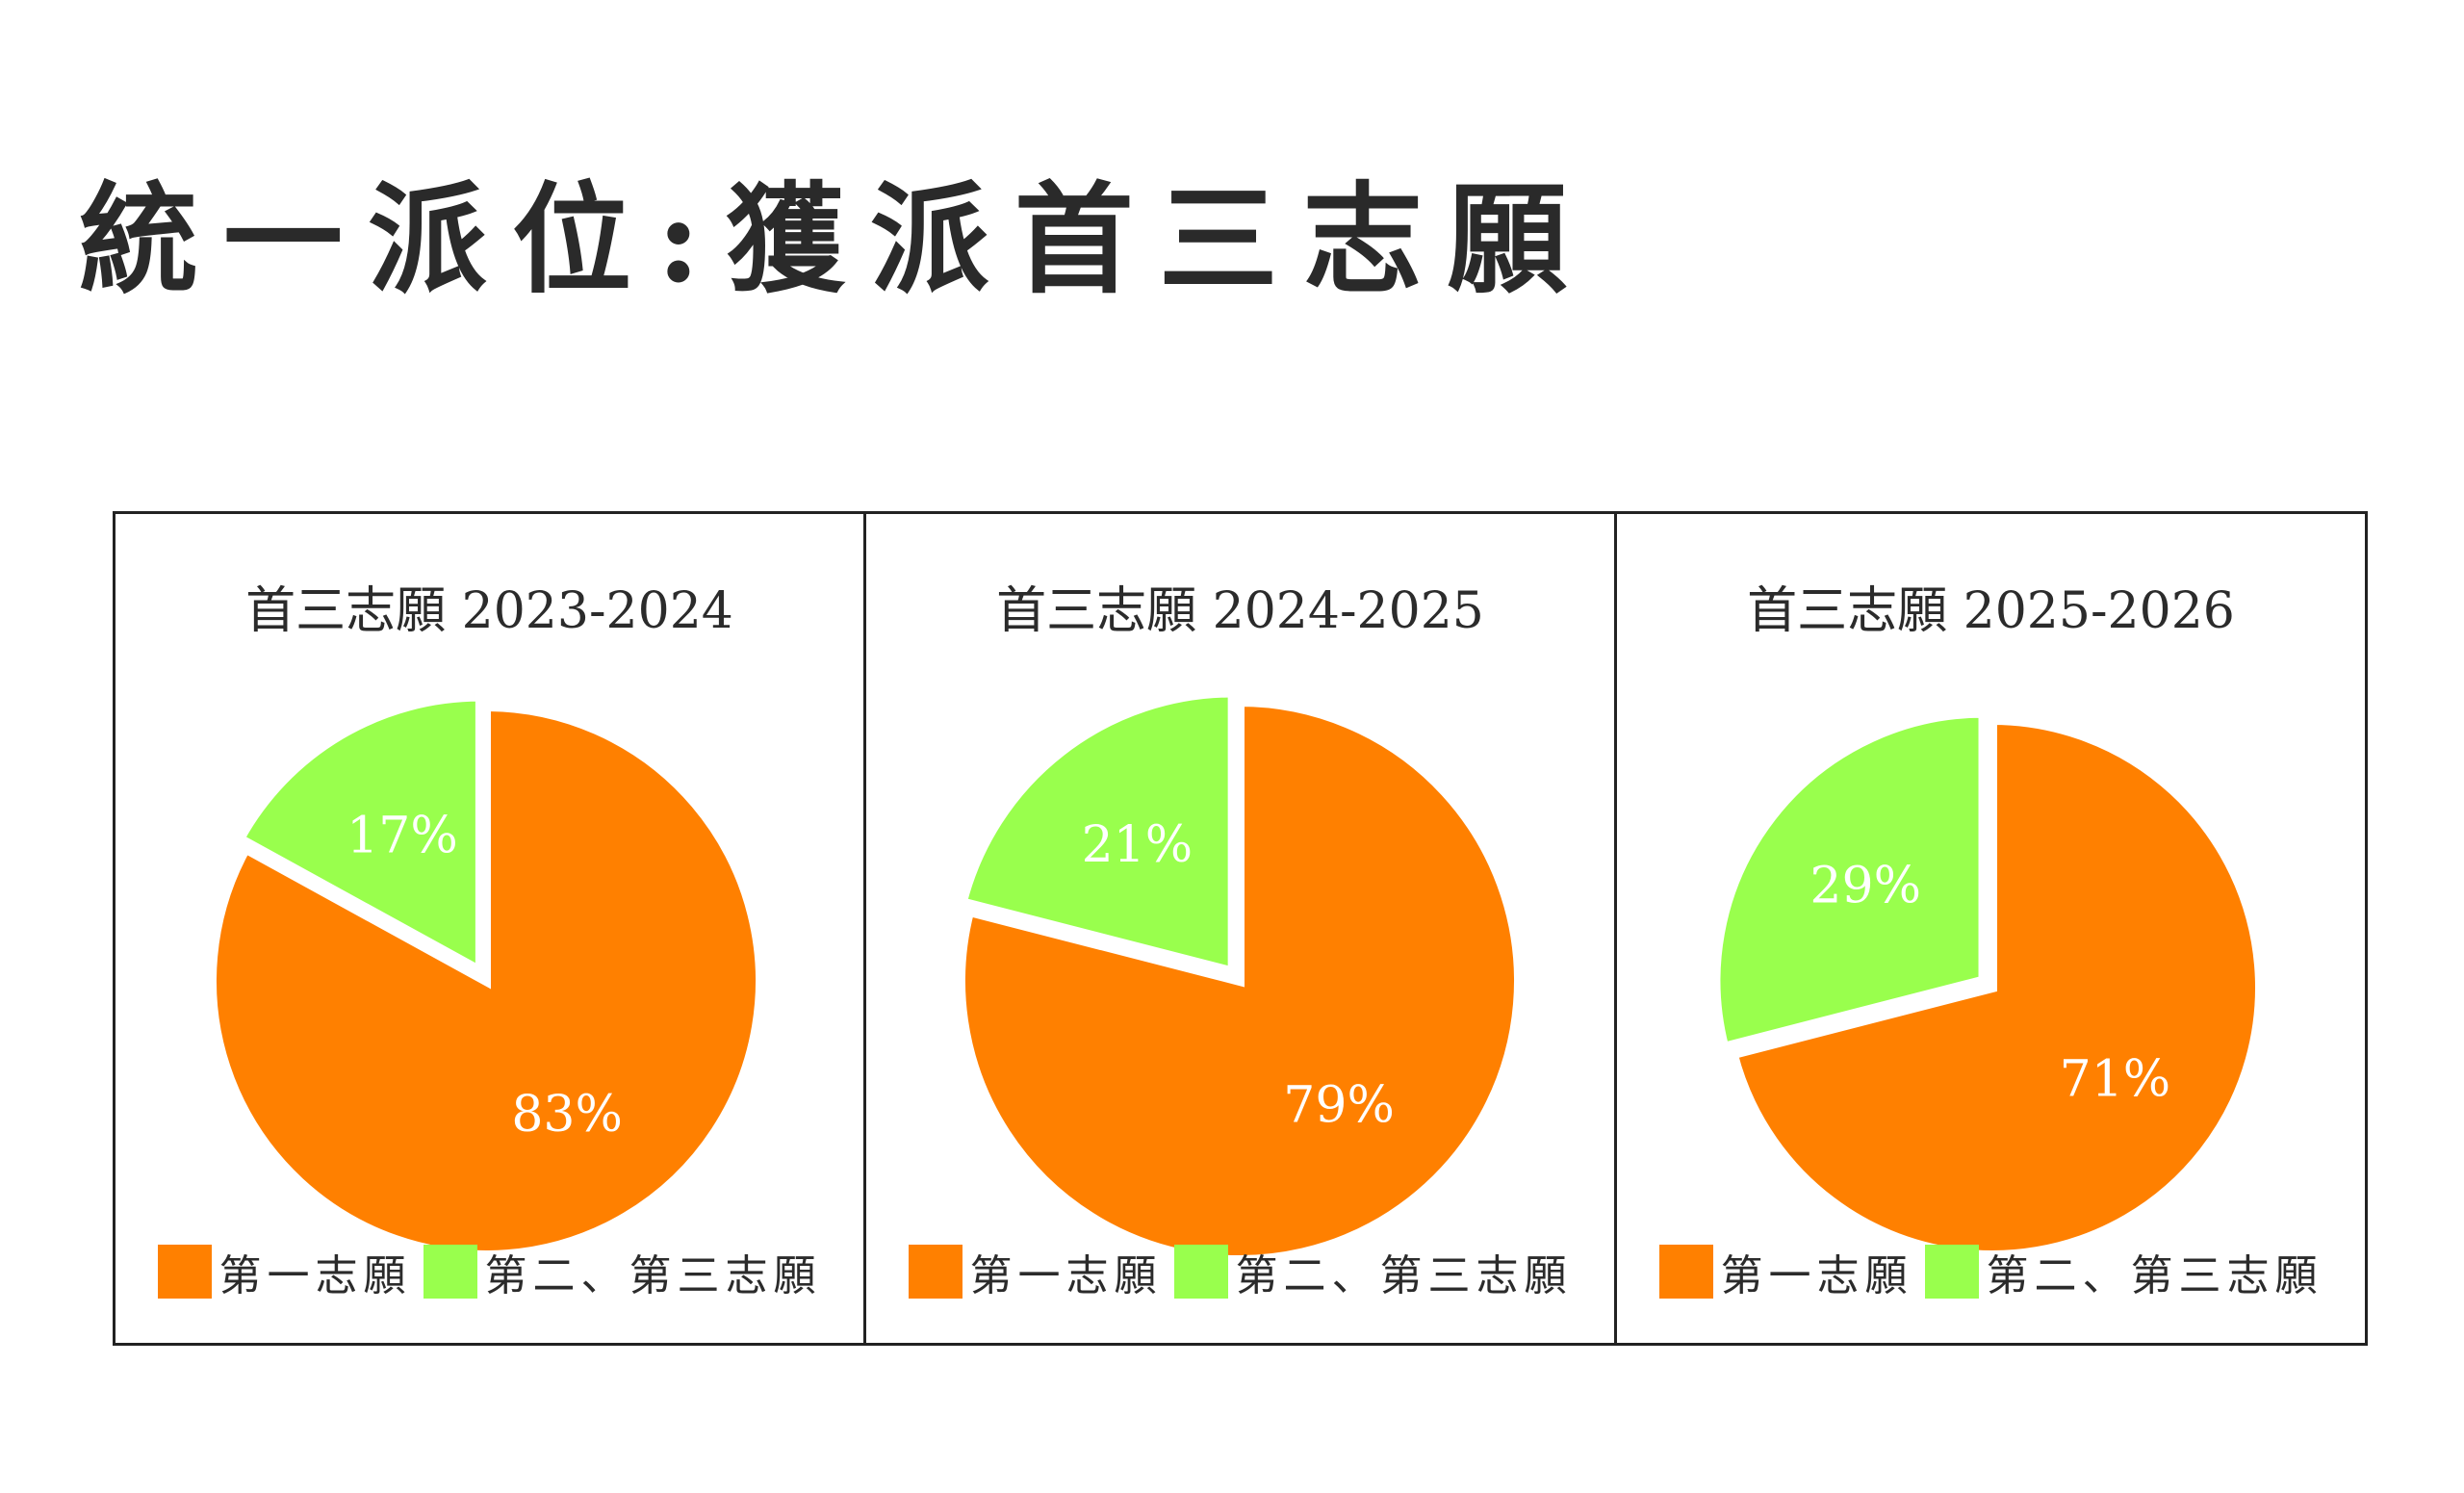  What do you see at coordinates (1240, 611) in the screenshot?
I see `chart-title: 首三志願 2024-2025` at bounding box center [1240, 611].